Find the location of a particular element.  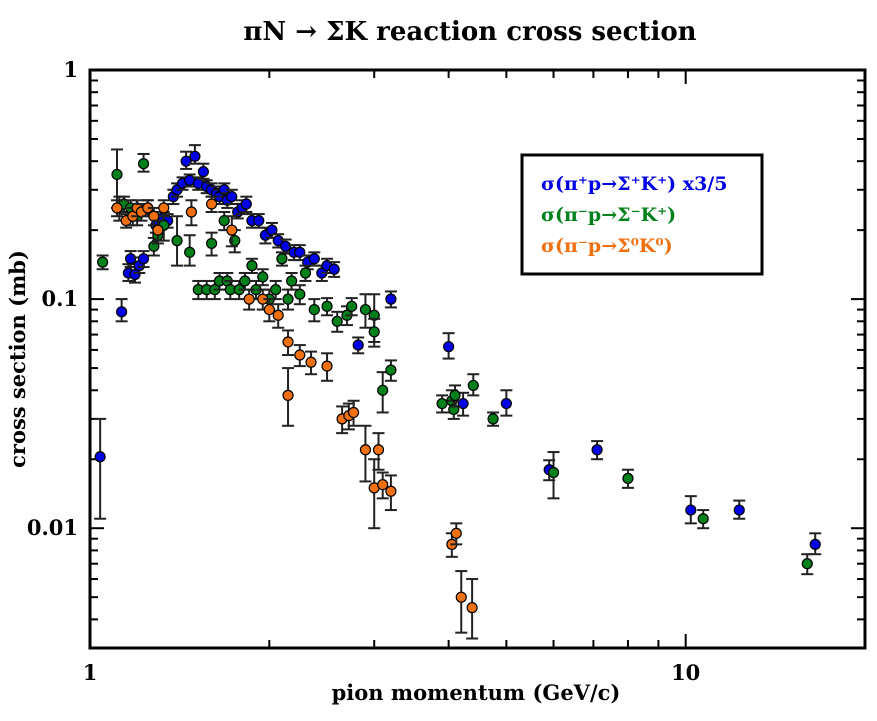

y-tick-label: 0.1 is located at coordinates (59, 298).